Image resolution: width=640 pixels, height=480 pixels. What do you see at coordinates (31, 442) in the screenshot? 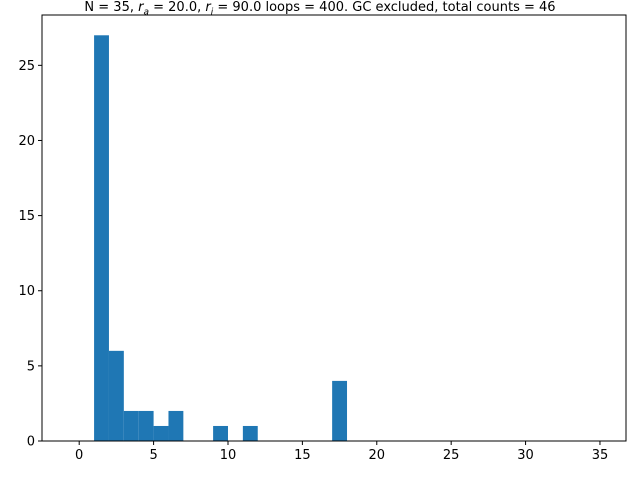
I see `y-tick-label: 0` at bounding box center [31, 442].